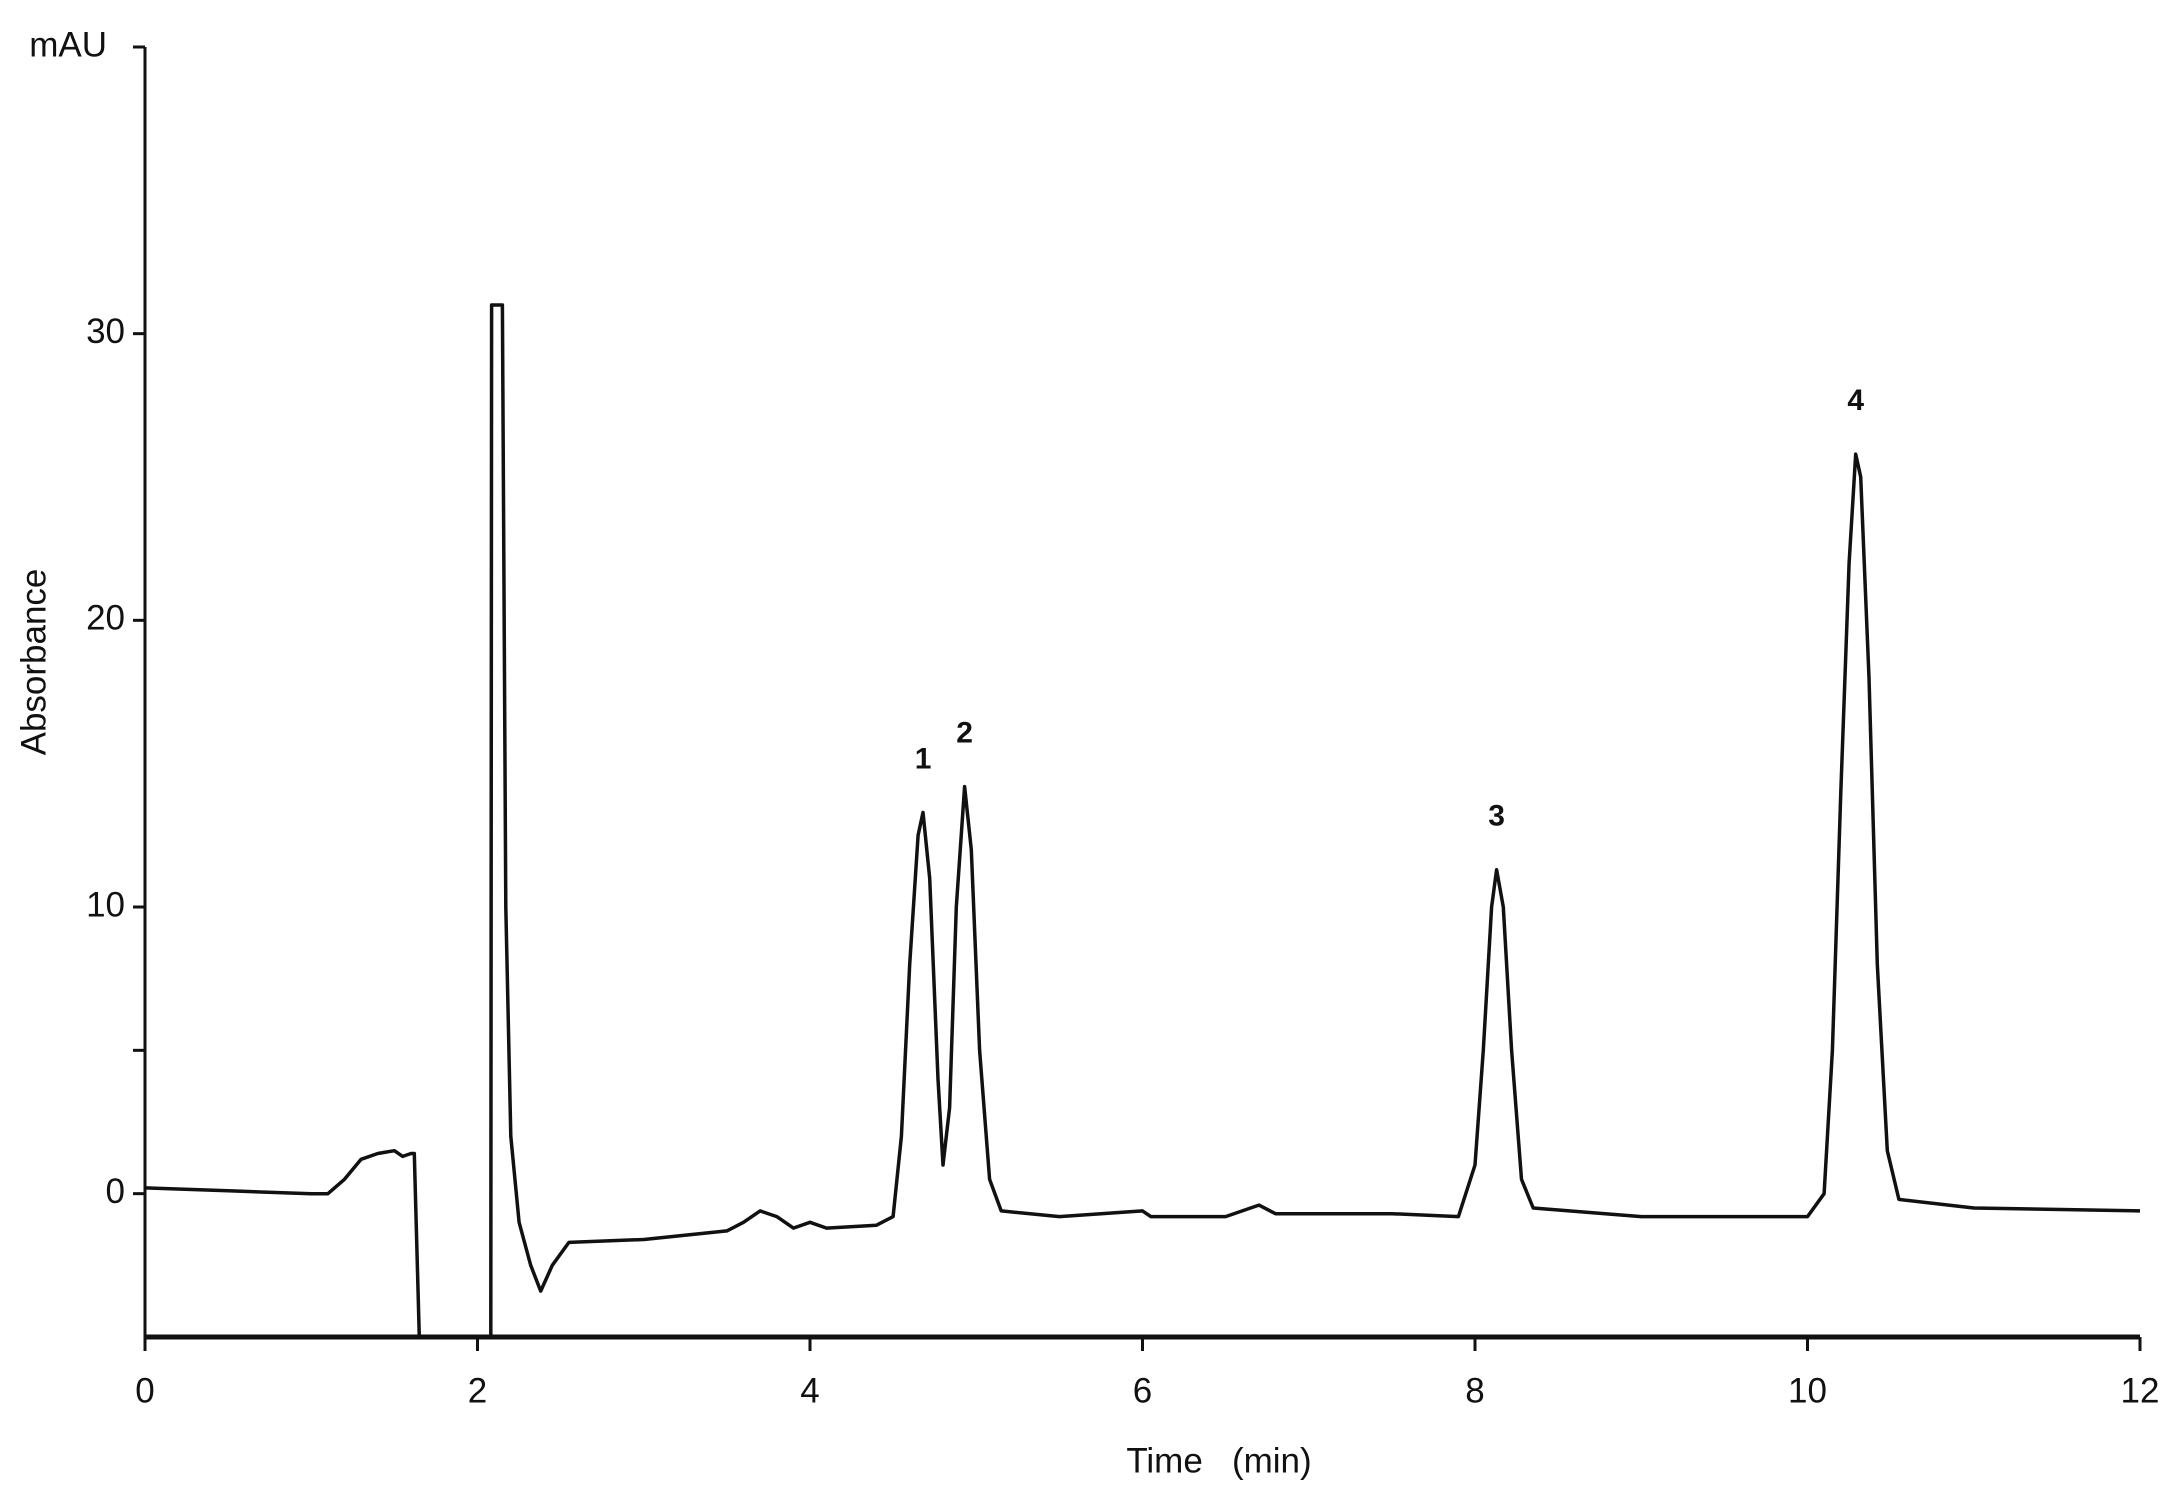 The height and width of the screenshot is (1504, 2184). Describe the element at coordinates (105, 618) in the screenshot. I see `y-tick-label: 20` at that location.